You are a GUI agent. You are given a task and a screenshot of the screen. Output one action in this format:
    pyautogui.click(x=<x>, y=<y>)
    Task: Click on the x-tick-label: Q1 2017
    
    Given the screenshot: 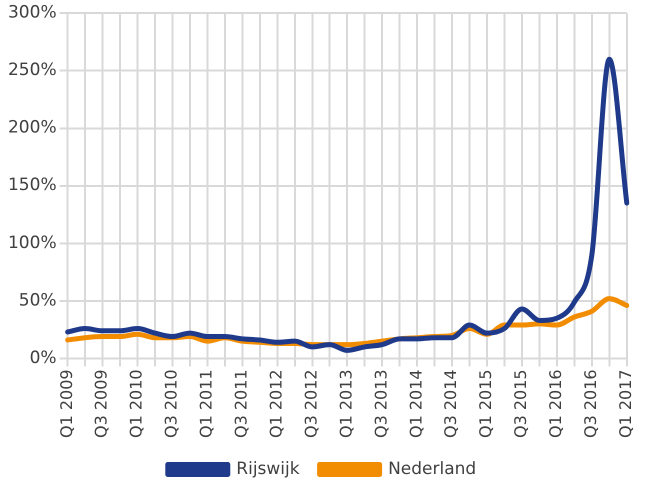 What is the action you would take?
    pyautogui.click(x=625, y=403)
    